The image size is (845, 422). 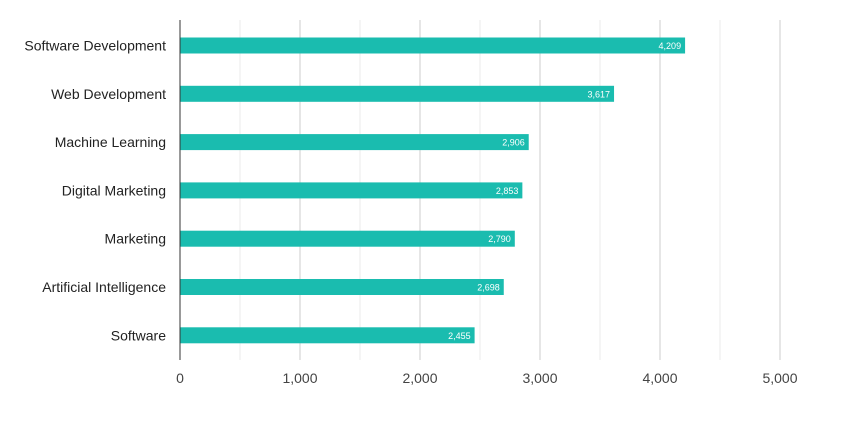 I want to click on bar-value-label: 2,455, so click(x=459, y=336).